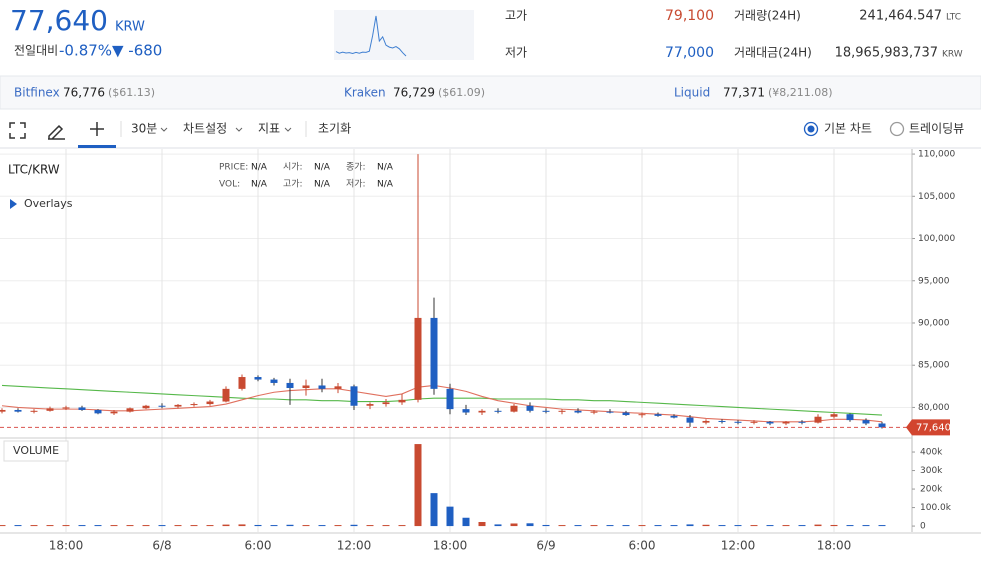 The image size is (981, 563). Describe the element at coordinates (37, 93) in the screenshot. I see `exchange-name: Bitfinex` at that location.